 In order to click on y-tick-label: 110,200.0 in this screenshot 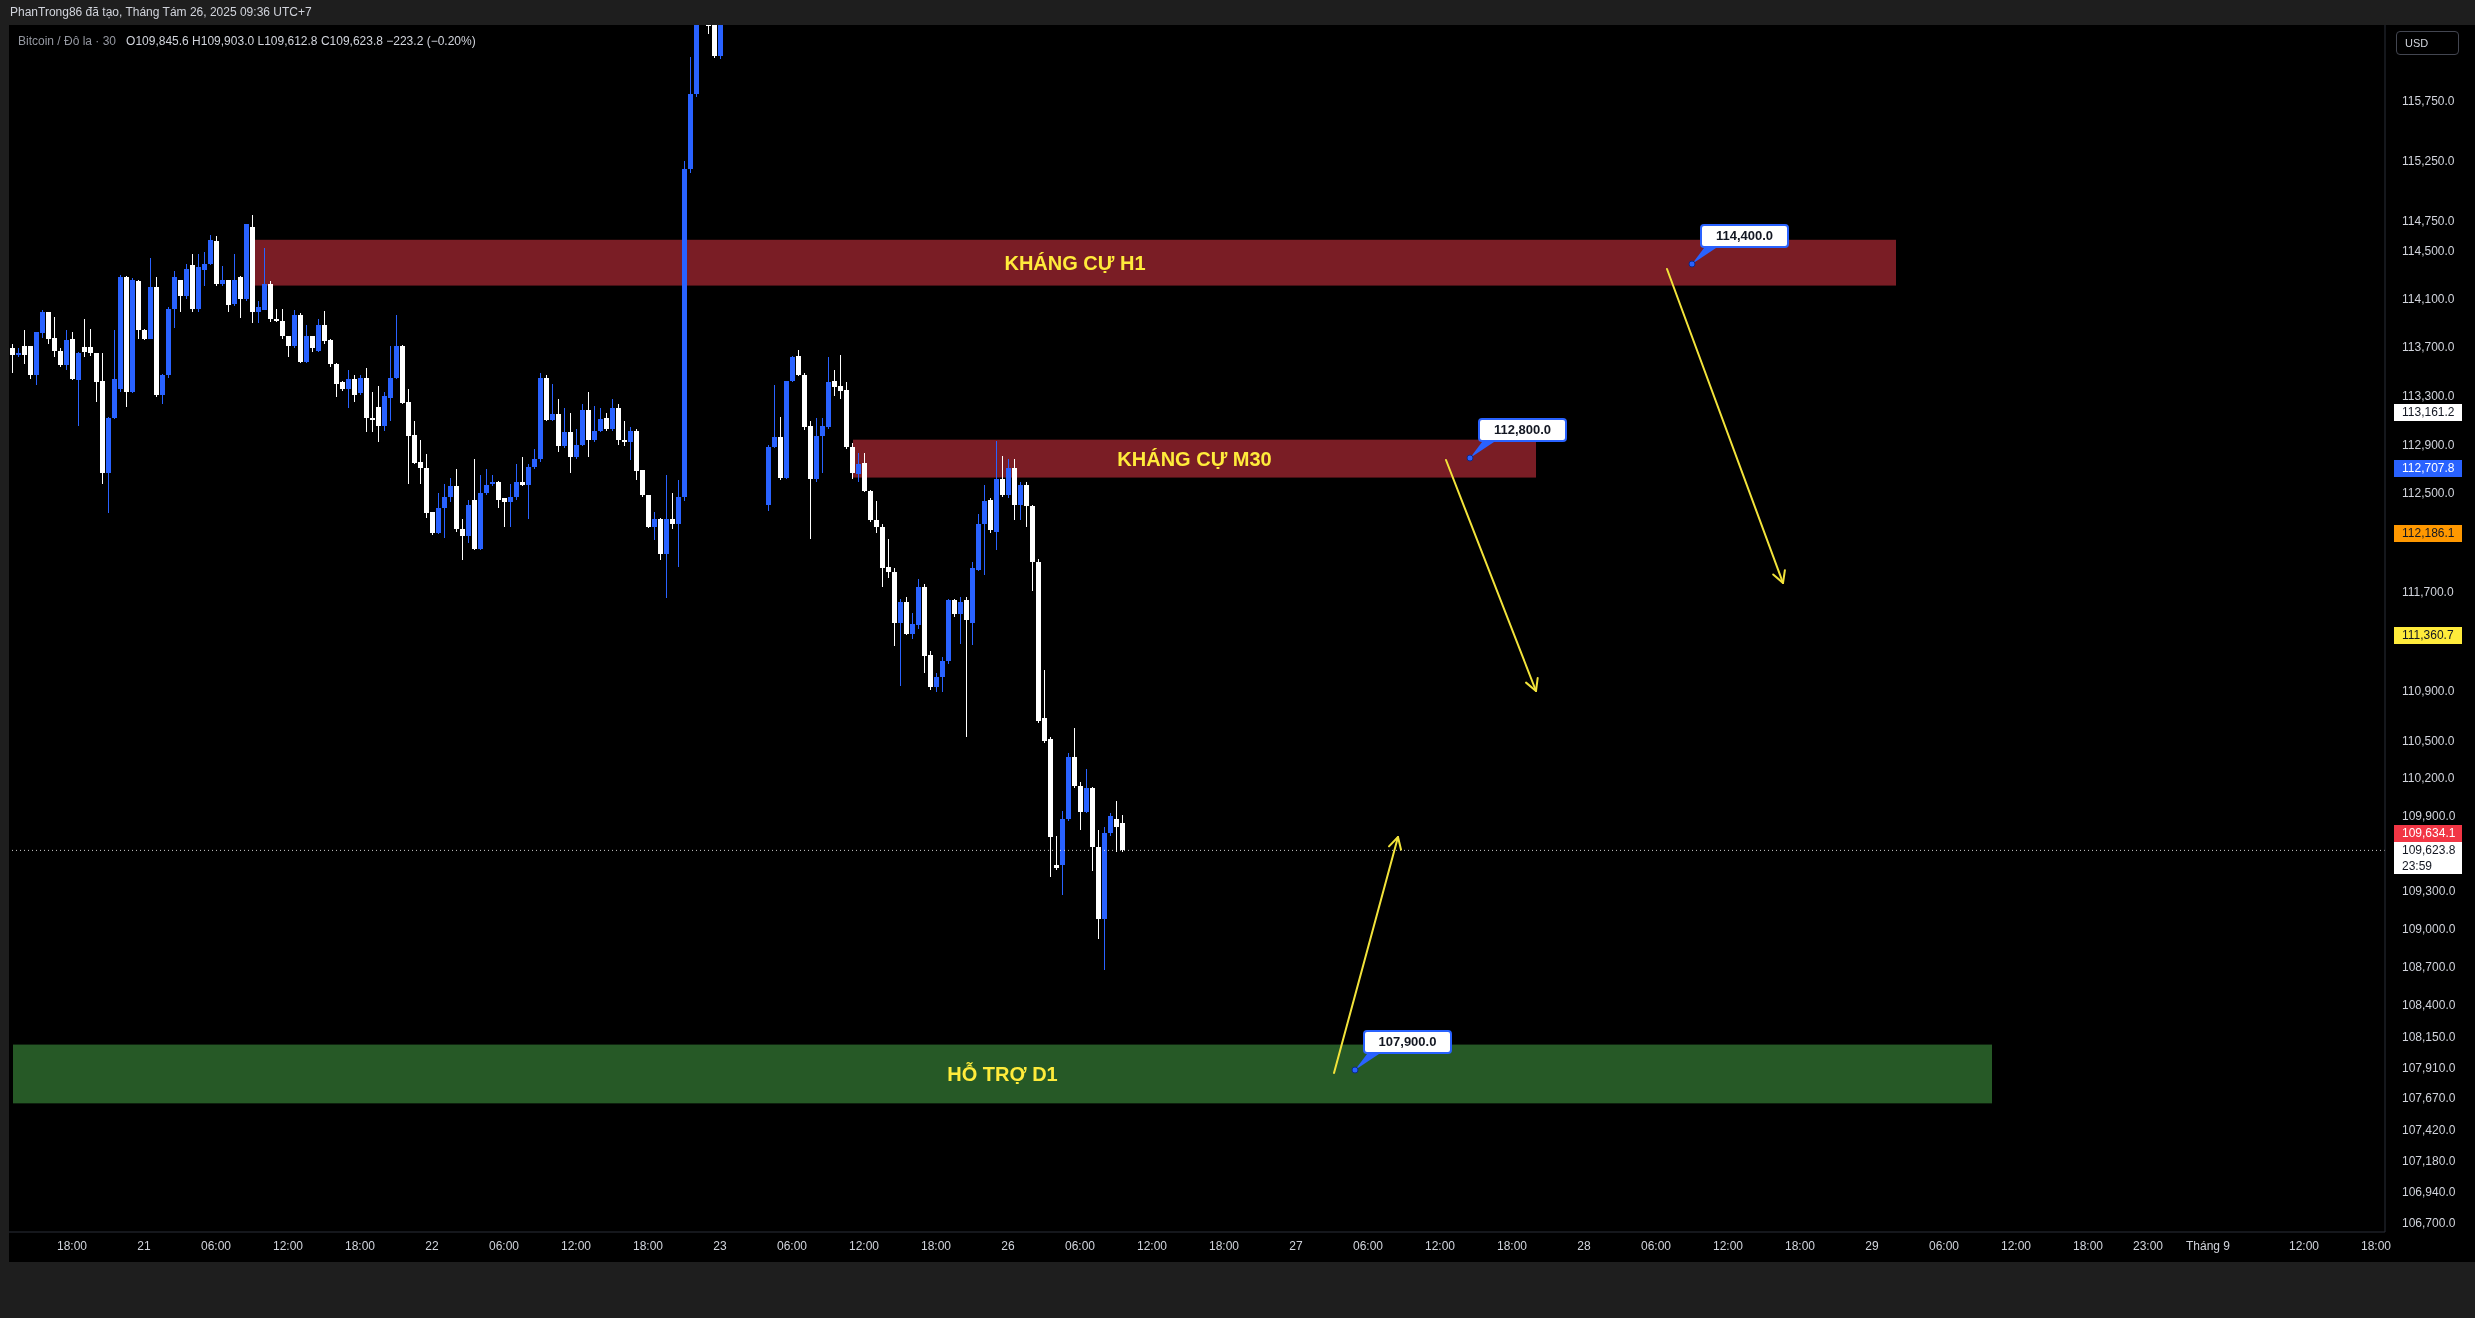, I will do `click(2428, 778)`.